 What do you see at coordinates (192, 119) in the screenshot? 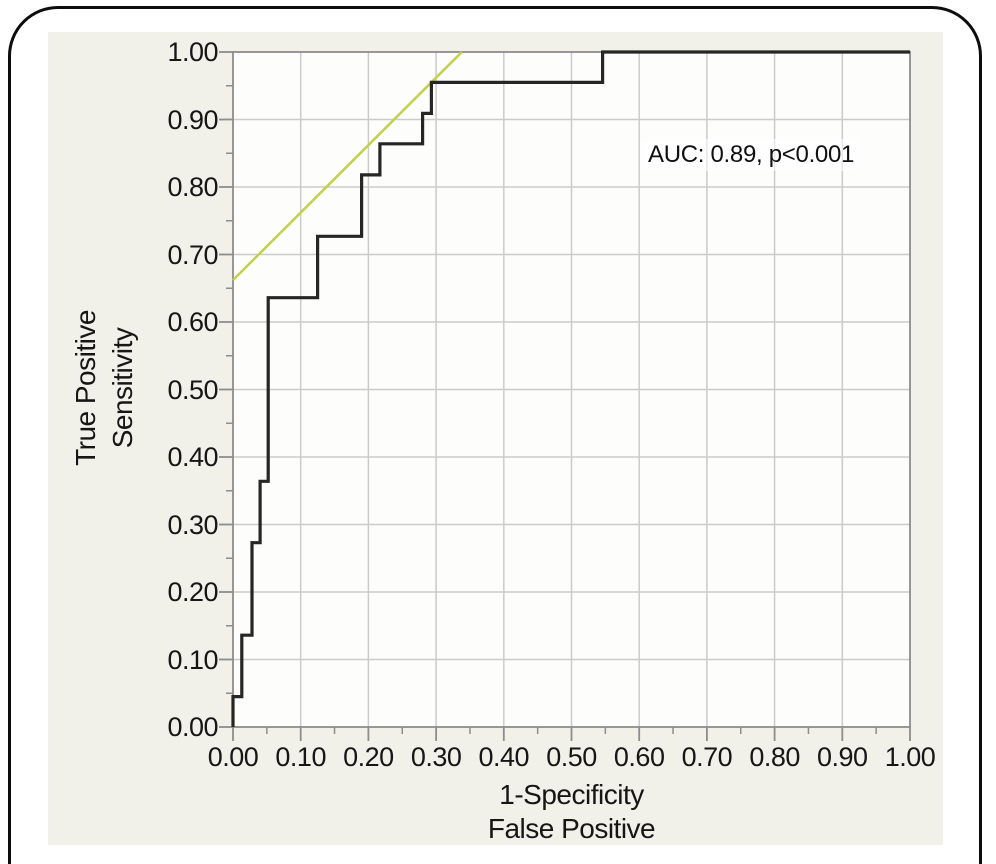
I see `y-tick-label: 0.90` at bounding box center [192, 119].